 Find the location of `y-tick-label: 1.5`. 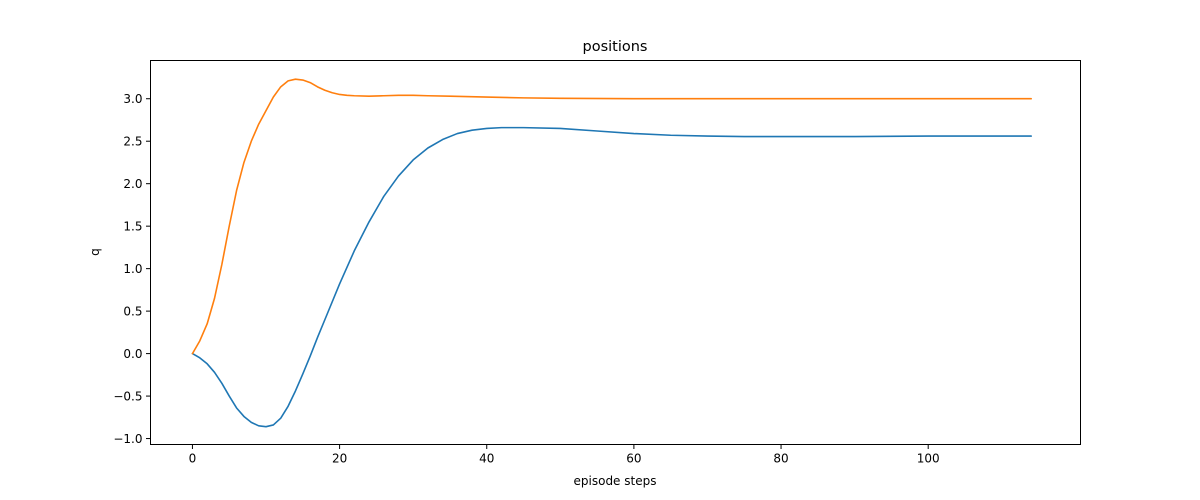

y-tick-label: 1.5 is located at coordinates (132, 226).